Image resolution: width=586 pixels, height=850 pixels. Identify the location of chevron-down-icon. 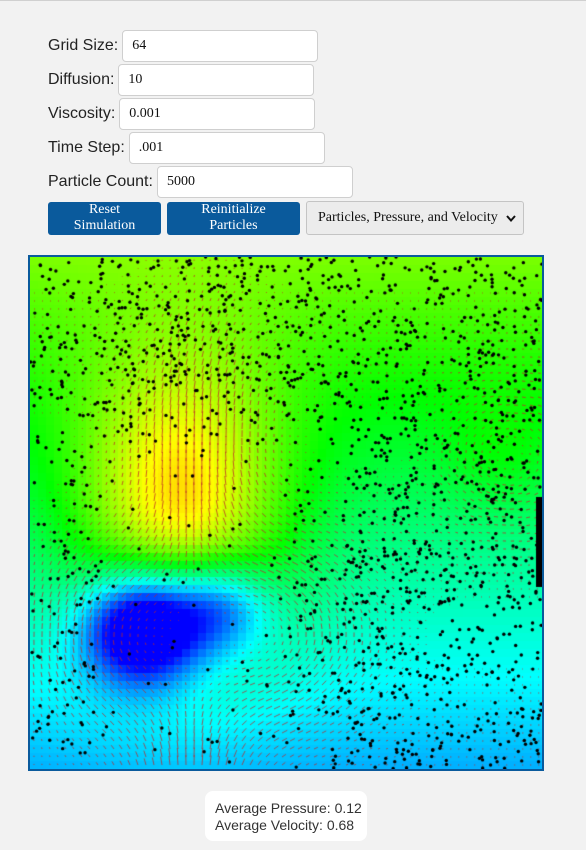
(511, 218).